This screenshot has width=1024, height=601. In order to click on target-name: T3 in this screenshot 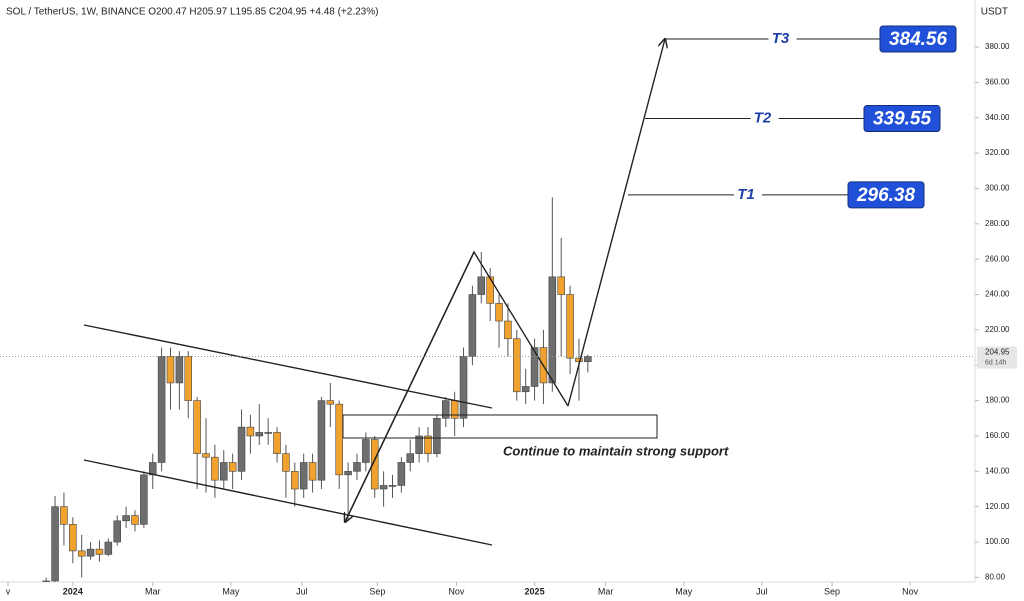, I will do `click(781, 38)`.